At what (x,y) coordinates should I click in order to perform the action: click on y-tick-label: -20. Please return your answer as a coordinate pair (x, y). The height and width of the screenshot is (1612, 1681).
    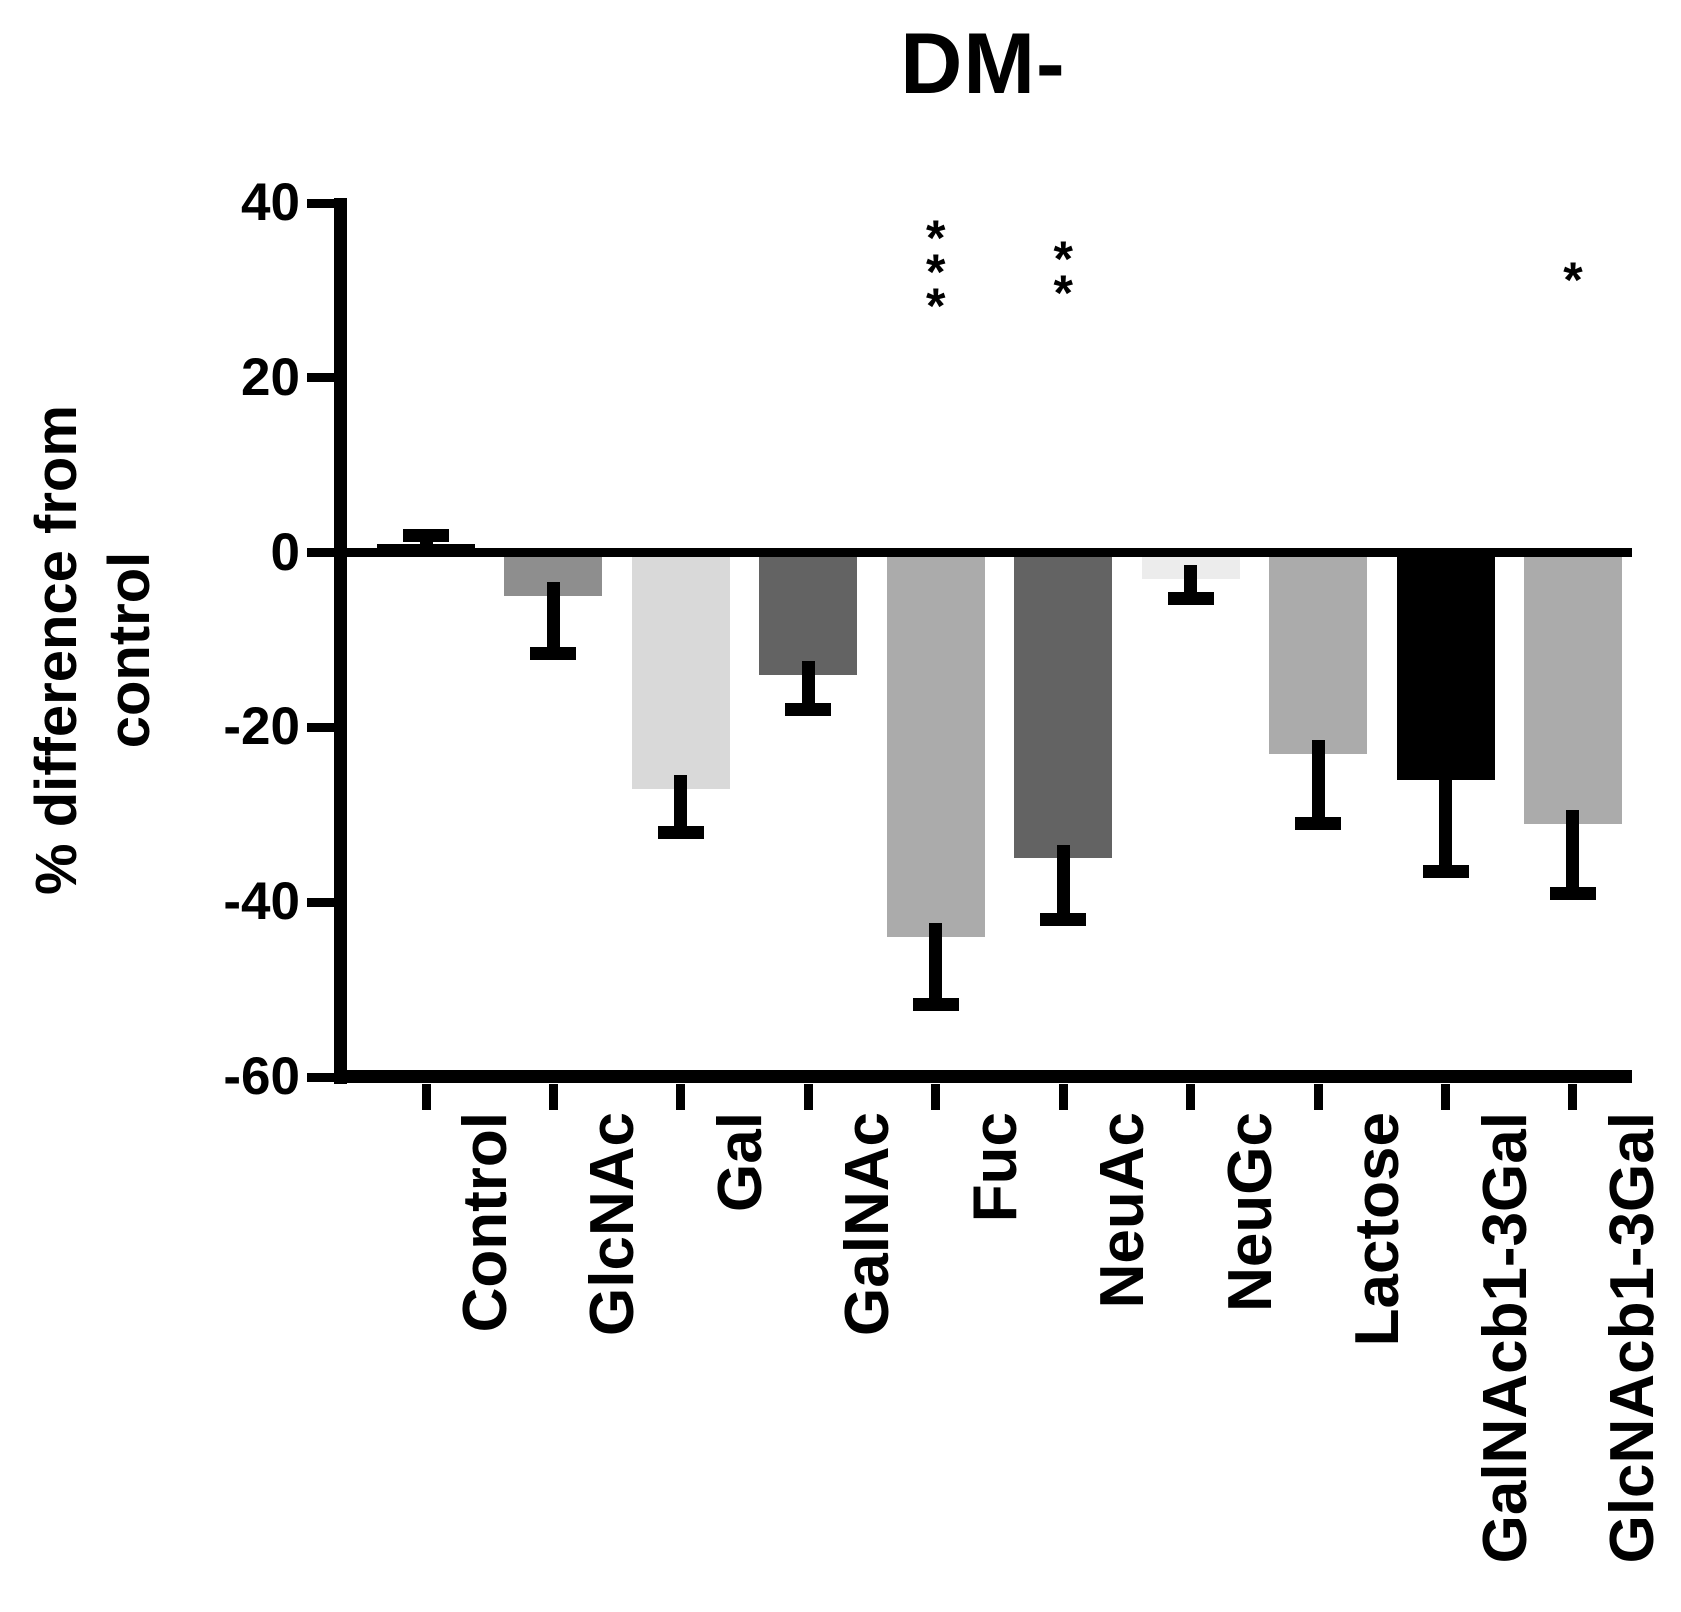
    Looking at the image, I should click on (261, 727).